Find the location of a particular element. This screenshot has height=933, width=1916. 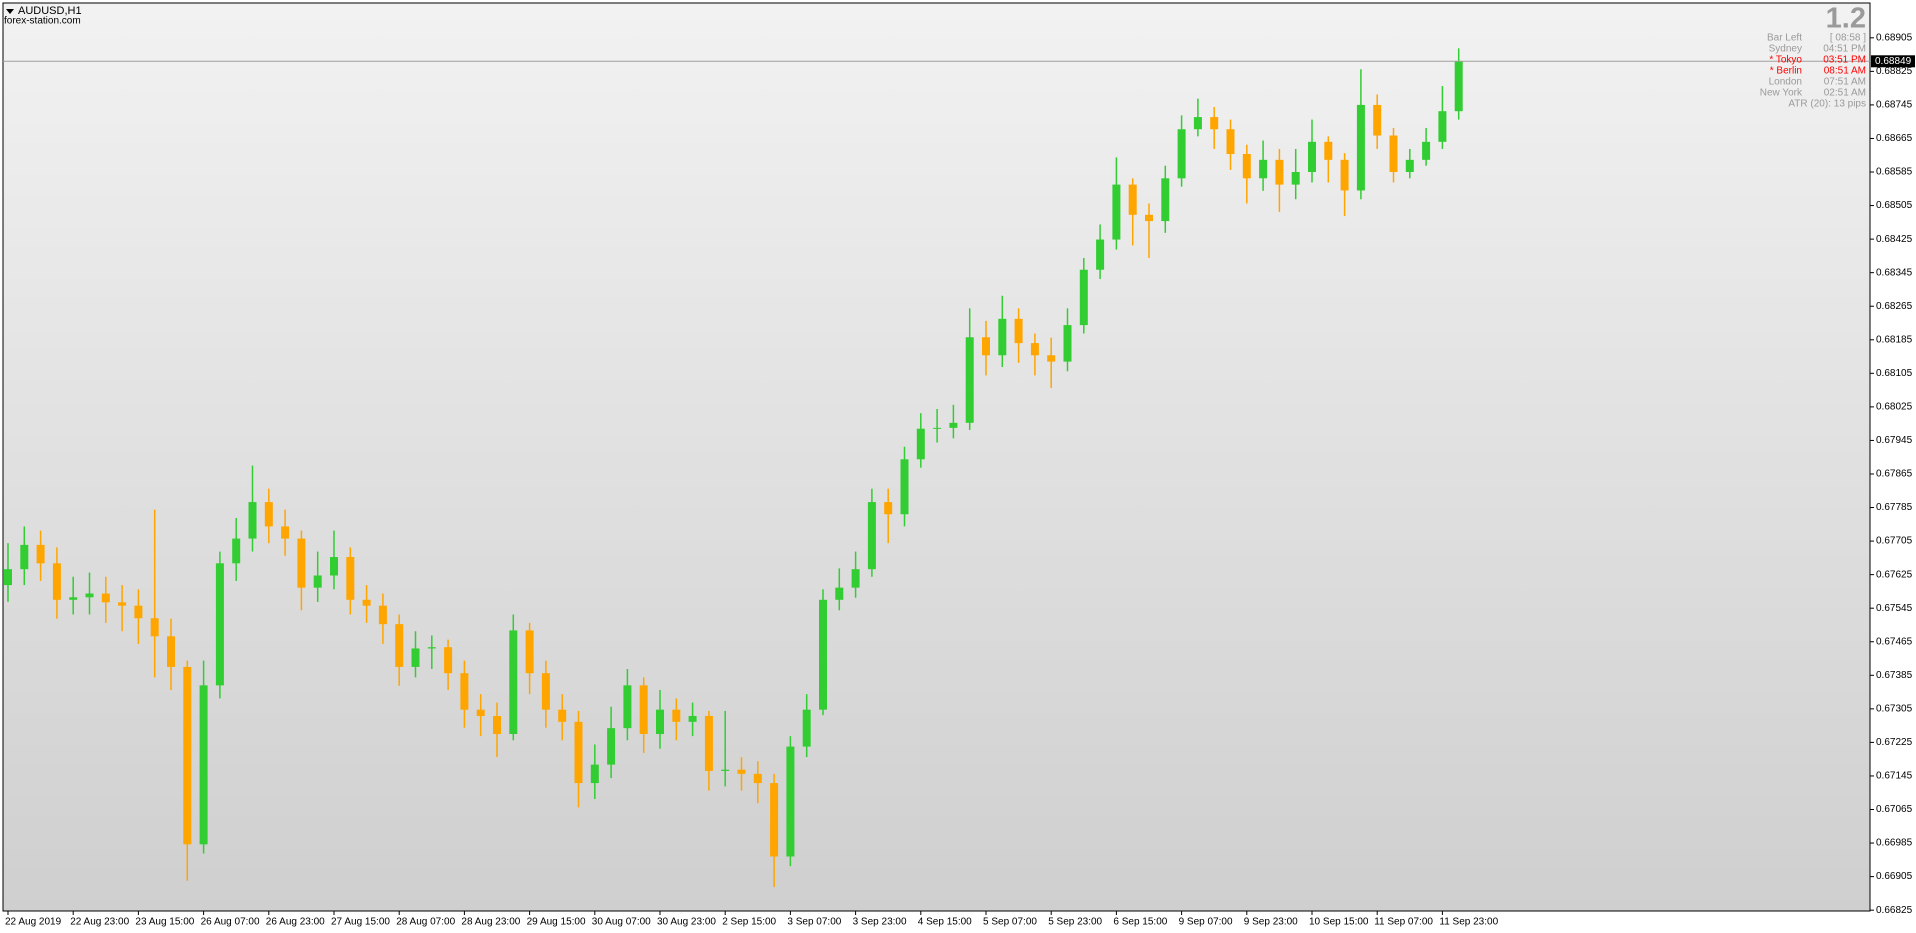

y-tick-label: 0.68265 is located at coordinates (1894, 306).